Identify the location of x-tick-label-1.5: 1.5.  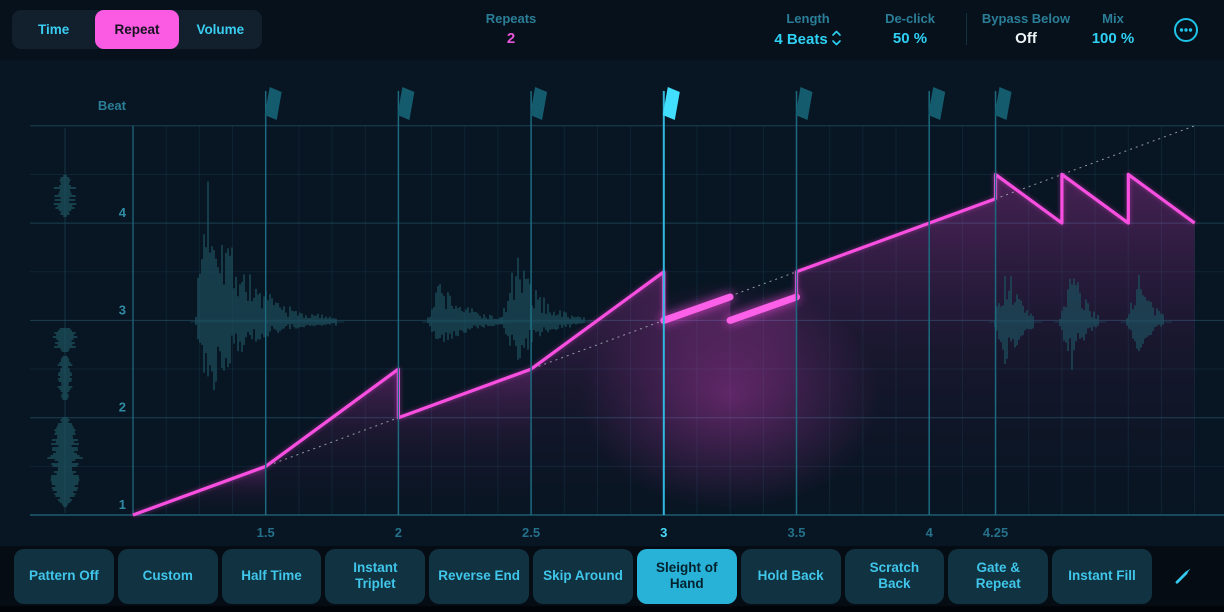
(266, 532).